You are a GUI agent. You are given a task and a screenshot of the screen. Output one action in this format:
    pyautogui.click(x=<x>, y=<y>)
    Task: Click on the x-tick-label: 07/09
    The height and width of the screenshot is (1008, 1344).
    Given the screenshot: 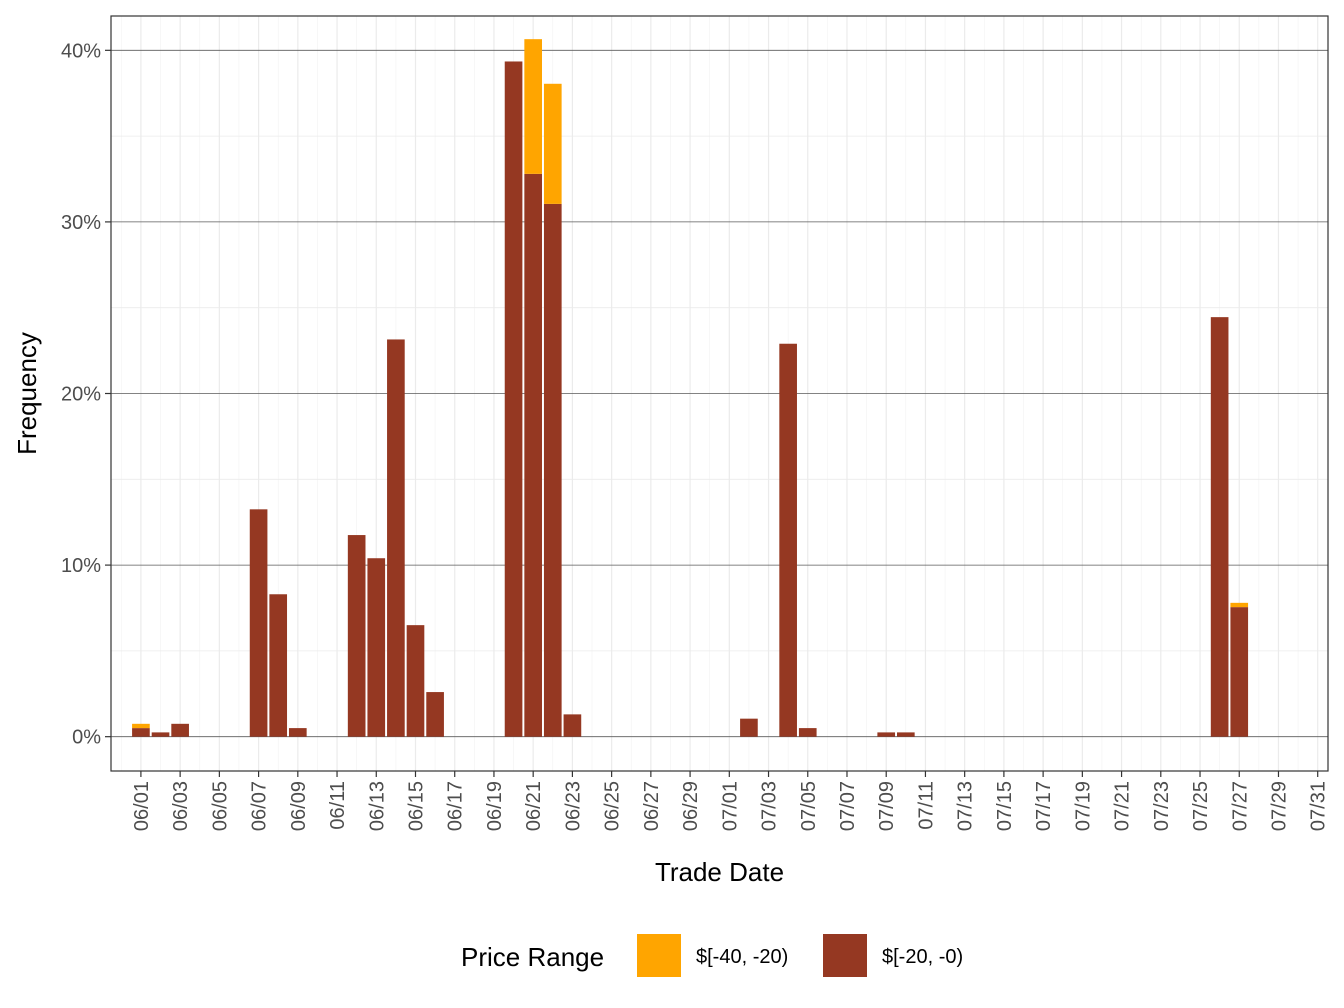 What is the action you would take?
    pyautogui.click(x=887, y=806)
    